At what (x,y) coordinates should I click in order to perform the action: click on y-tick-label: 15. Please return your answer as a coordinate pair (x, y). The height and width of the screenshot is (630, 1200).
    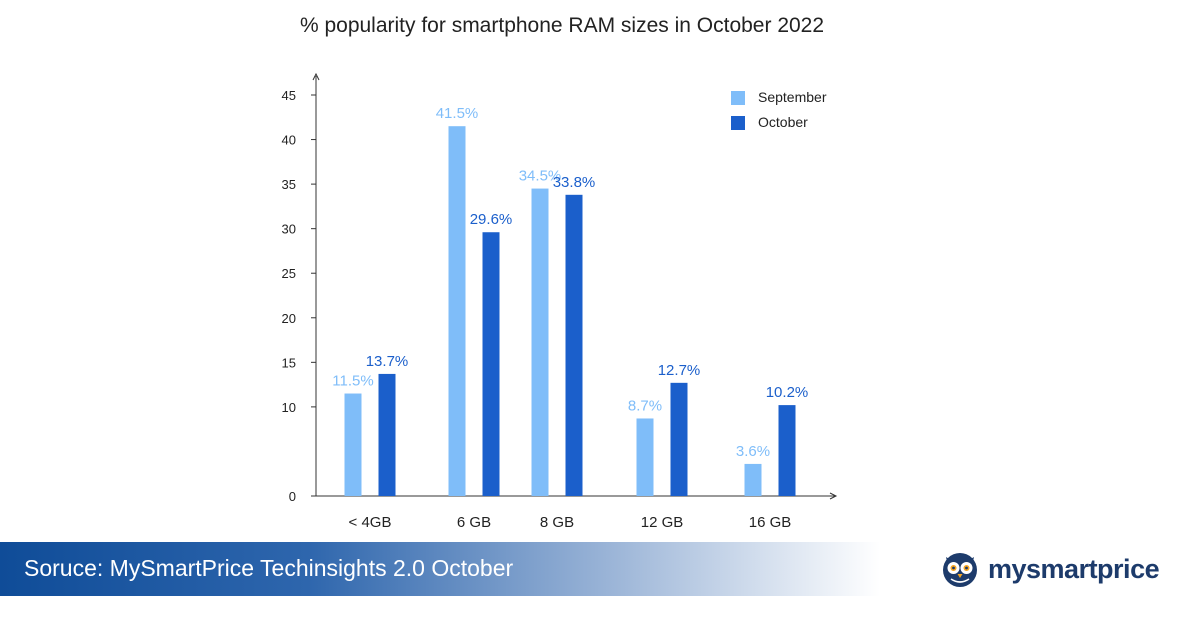
    Looking at the image, I should click on (289, 362).